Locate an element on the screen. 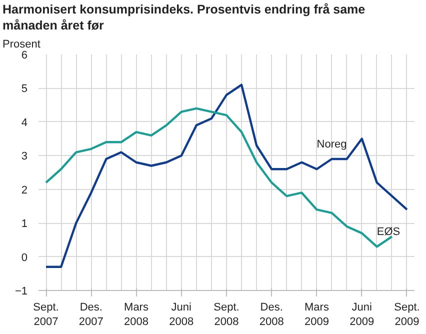 The image size is (426, 334). y-tick-label: 6 is located at coordinates (24, 56).